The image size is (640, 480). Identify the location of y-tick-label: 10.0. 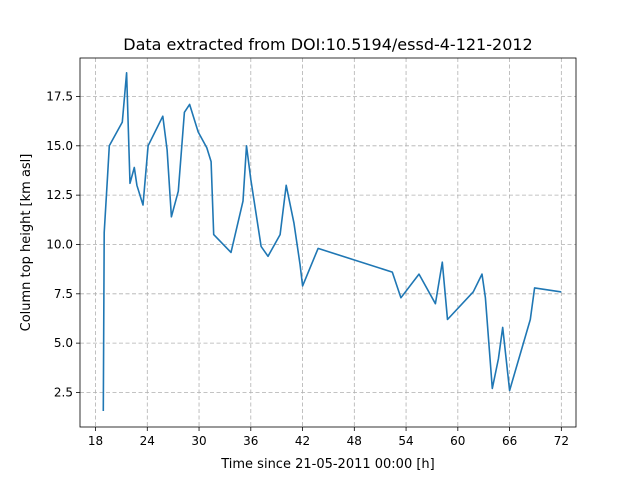
(59, 244).